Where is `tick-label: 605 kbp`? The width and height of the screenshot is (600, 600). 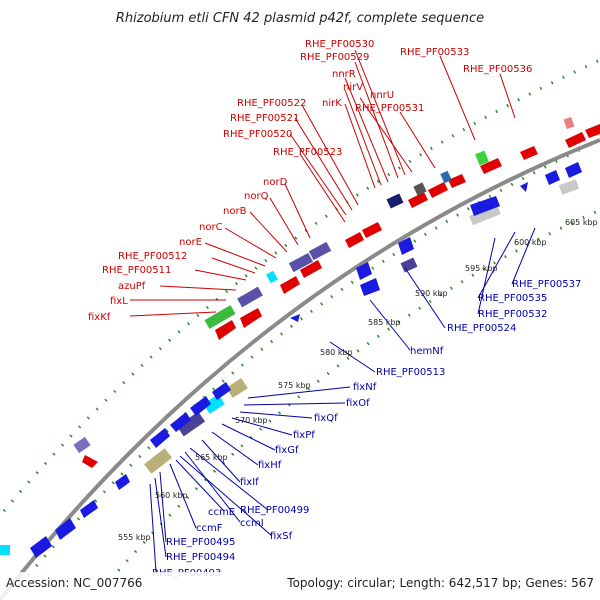
tick-label: 605 kbp is located at coordinates (581, 222).